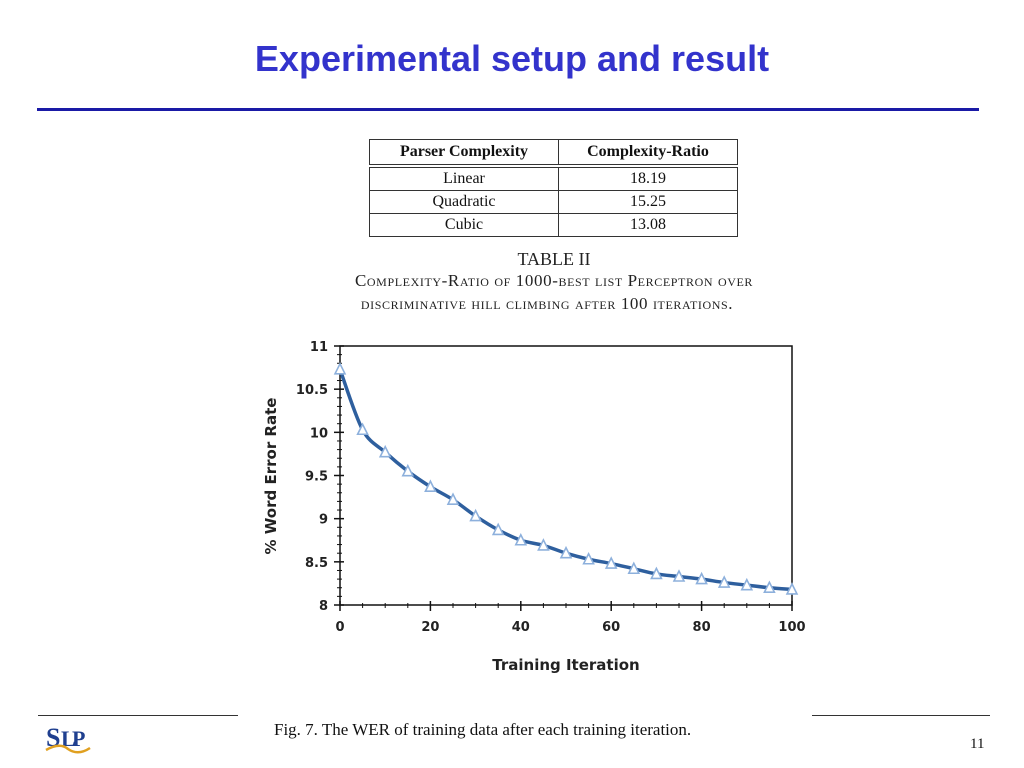  What do you see at coordinates (648, 202) in the screenshot?
I see `table-cell: 15.25` at bounding box center [648, 202].